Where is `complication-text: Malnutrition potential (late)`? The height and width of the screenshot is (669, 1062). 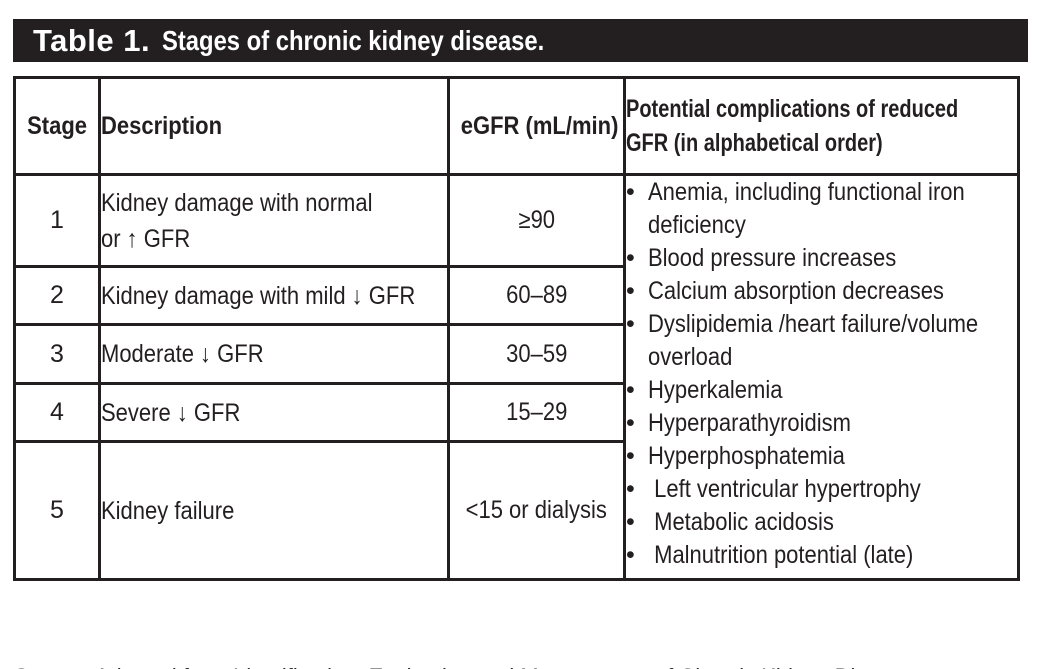 complication-text: Malnutrition potential (late) is located at coordinates (781, 555).